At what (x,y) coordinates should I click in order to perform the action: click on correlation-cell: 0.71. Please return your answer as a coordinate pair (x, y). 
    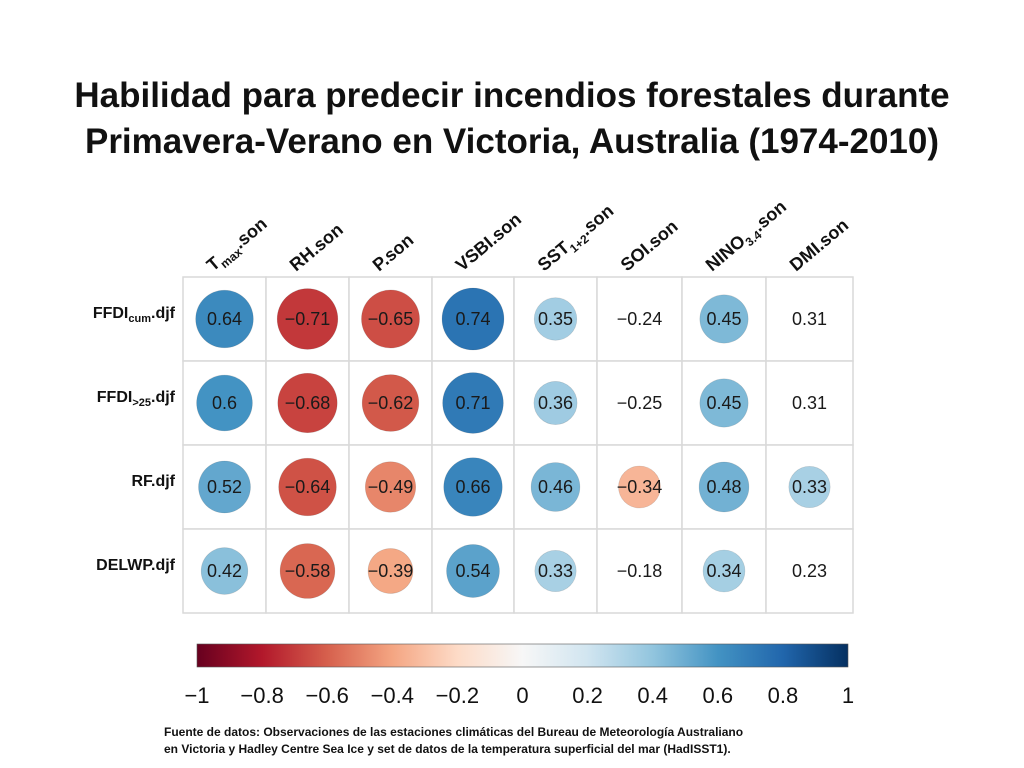
    Looking at the image, I should click on (473, 403).